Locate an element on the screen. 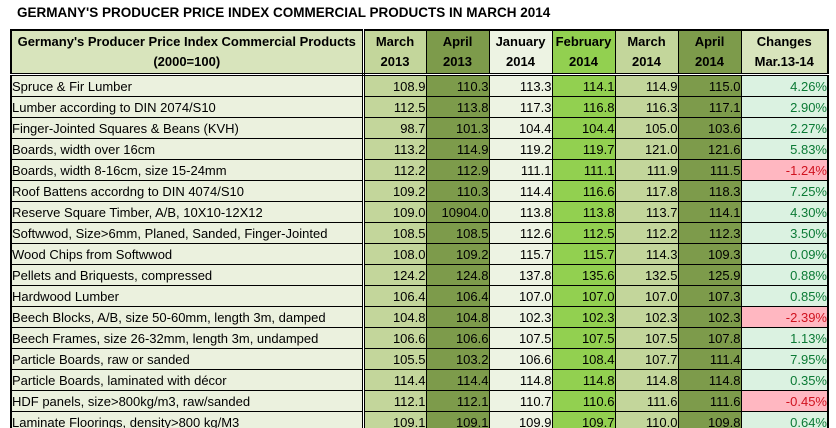 Image resolution: width=836 pixels, height=428 pixels. value-cell: 118.3 is located at coordinates (709, 191).